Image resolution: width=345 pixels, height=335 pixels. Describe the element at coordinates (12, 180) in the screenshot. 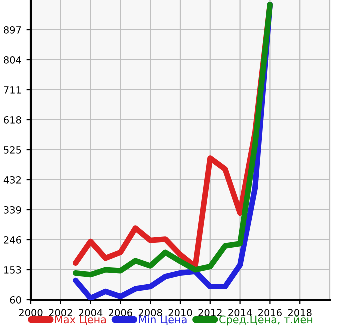

I see `y-tick-label: 432` at that location.